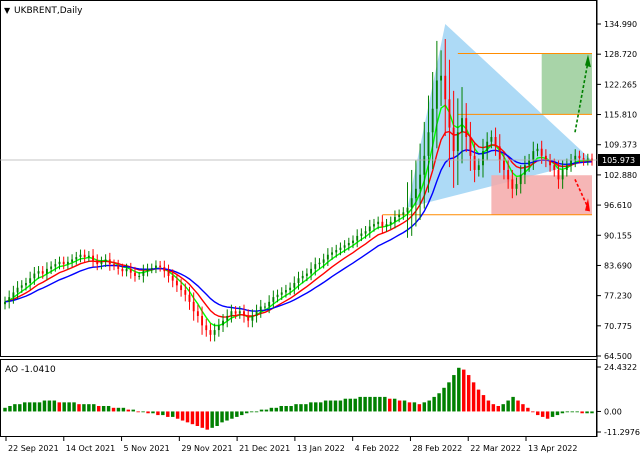 Image resolution: width=640 pixels, height=457 pixels. Describe the element at coordinates (298, 398) in the screenshot. I see `awesome-oscillator` at that location.